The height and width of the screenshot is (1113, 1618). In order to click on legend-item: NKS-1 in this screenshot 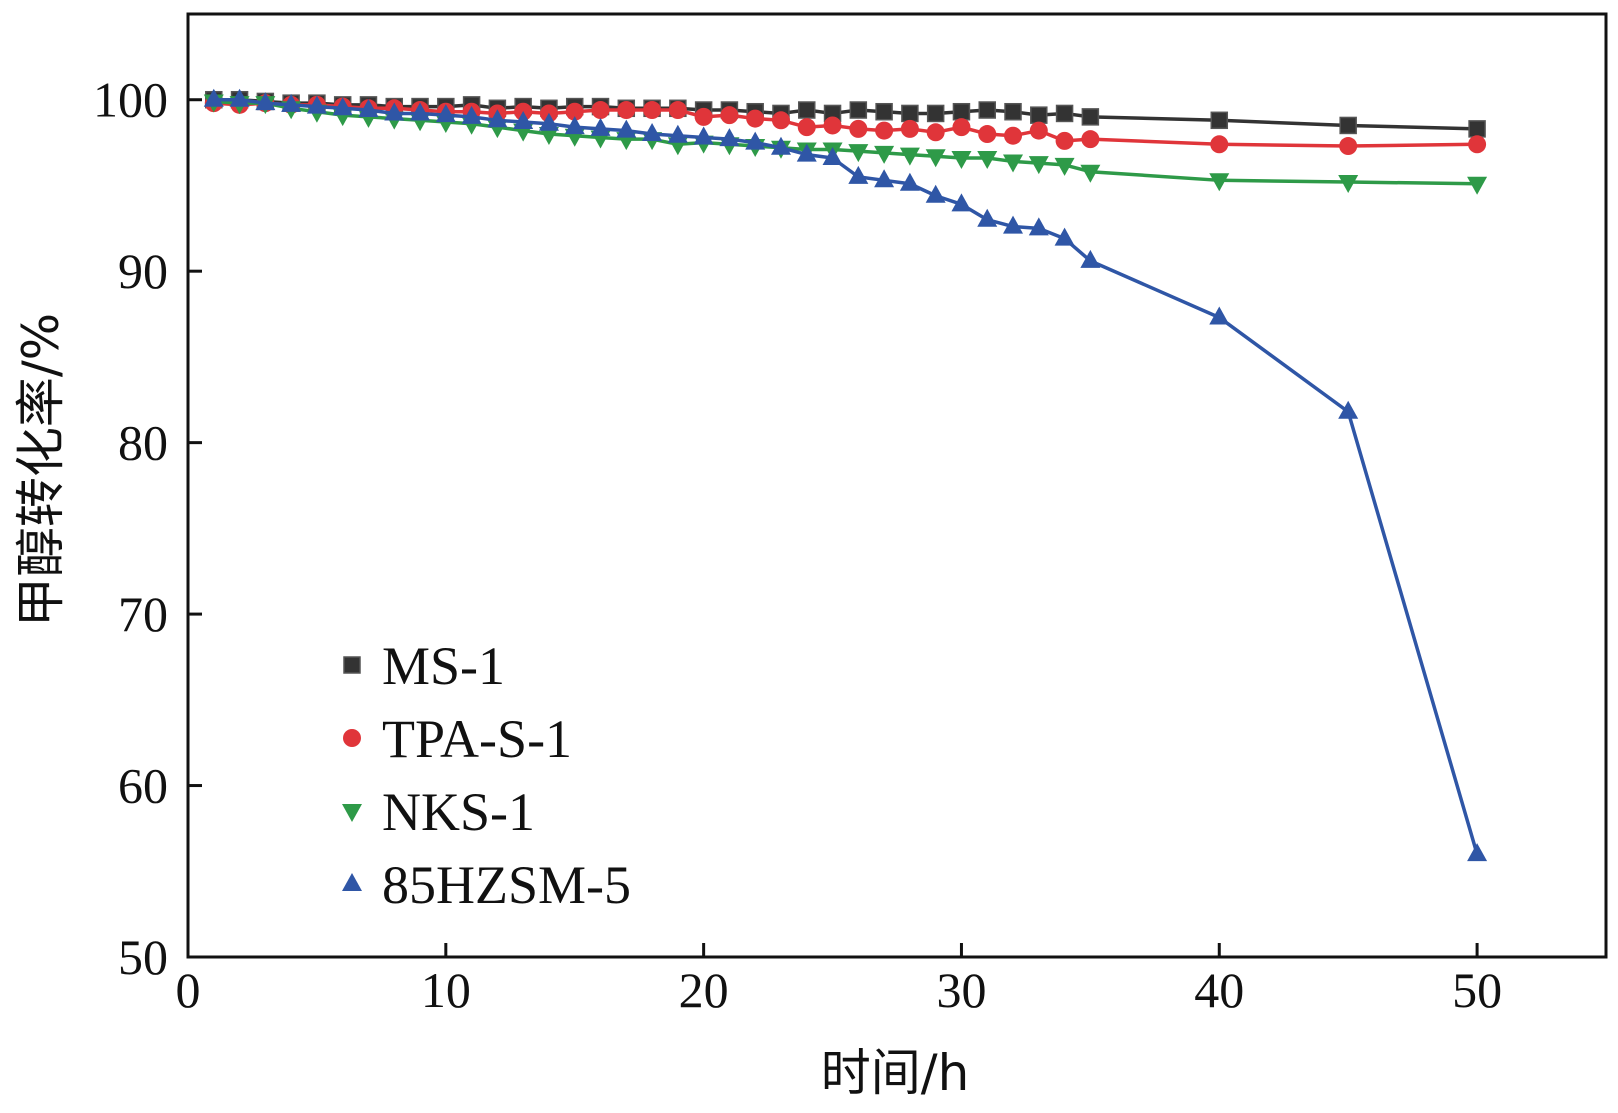, I will do `click(438, 812)`.